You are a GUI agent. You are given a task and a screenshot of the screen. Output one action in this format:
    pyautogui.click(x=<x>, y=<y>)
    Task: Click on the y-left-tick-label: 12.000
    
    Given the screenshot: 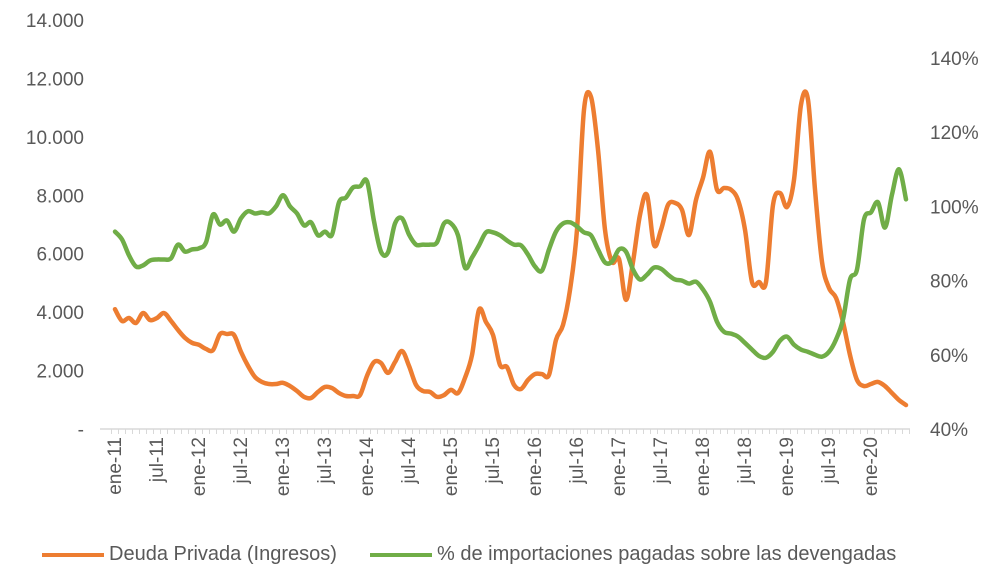 What is the action you would take?
    pyautogui.click(x=55, y=79)
    